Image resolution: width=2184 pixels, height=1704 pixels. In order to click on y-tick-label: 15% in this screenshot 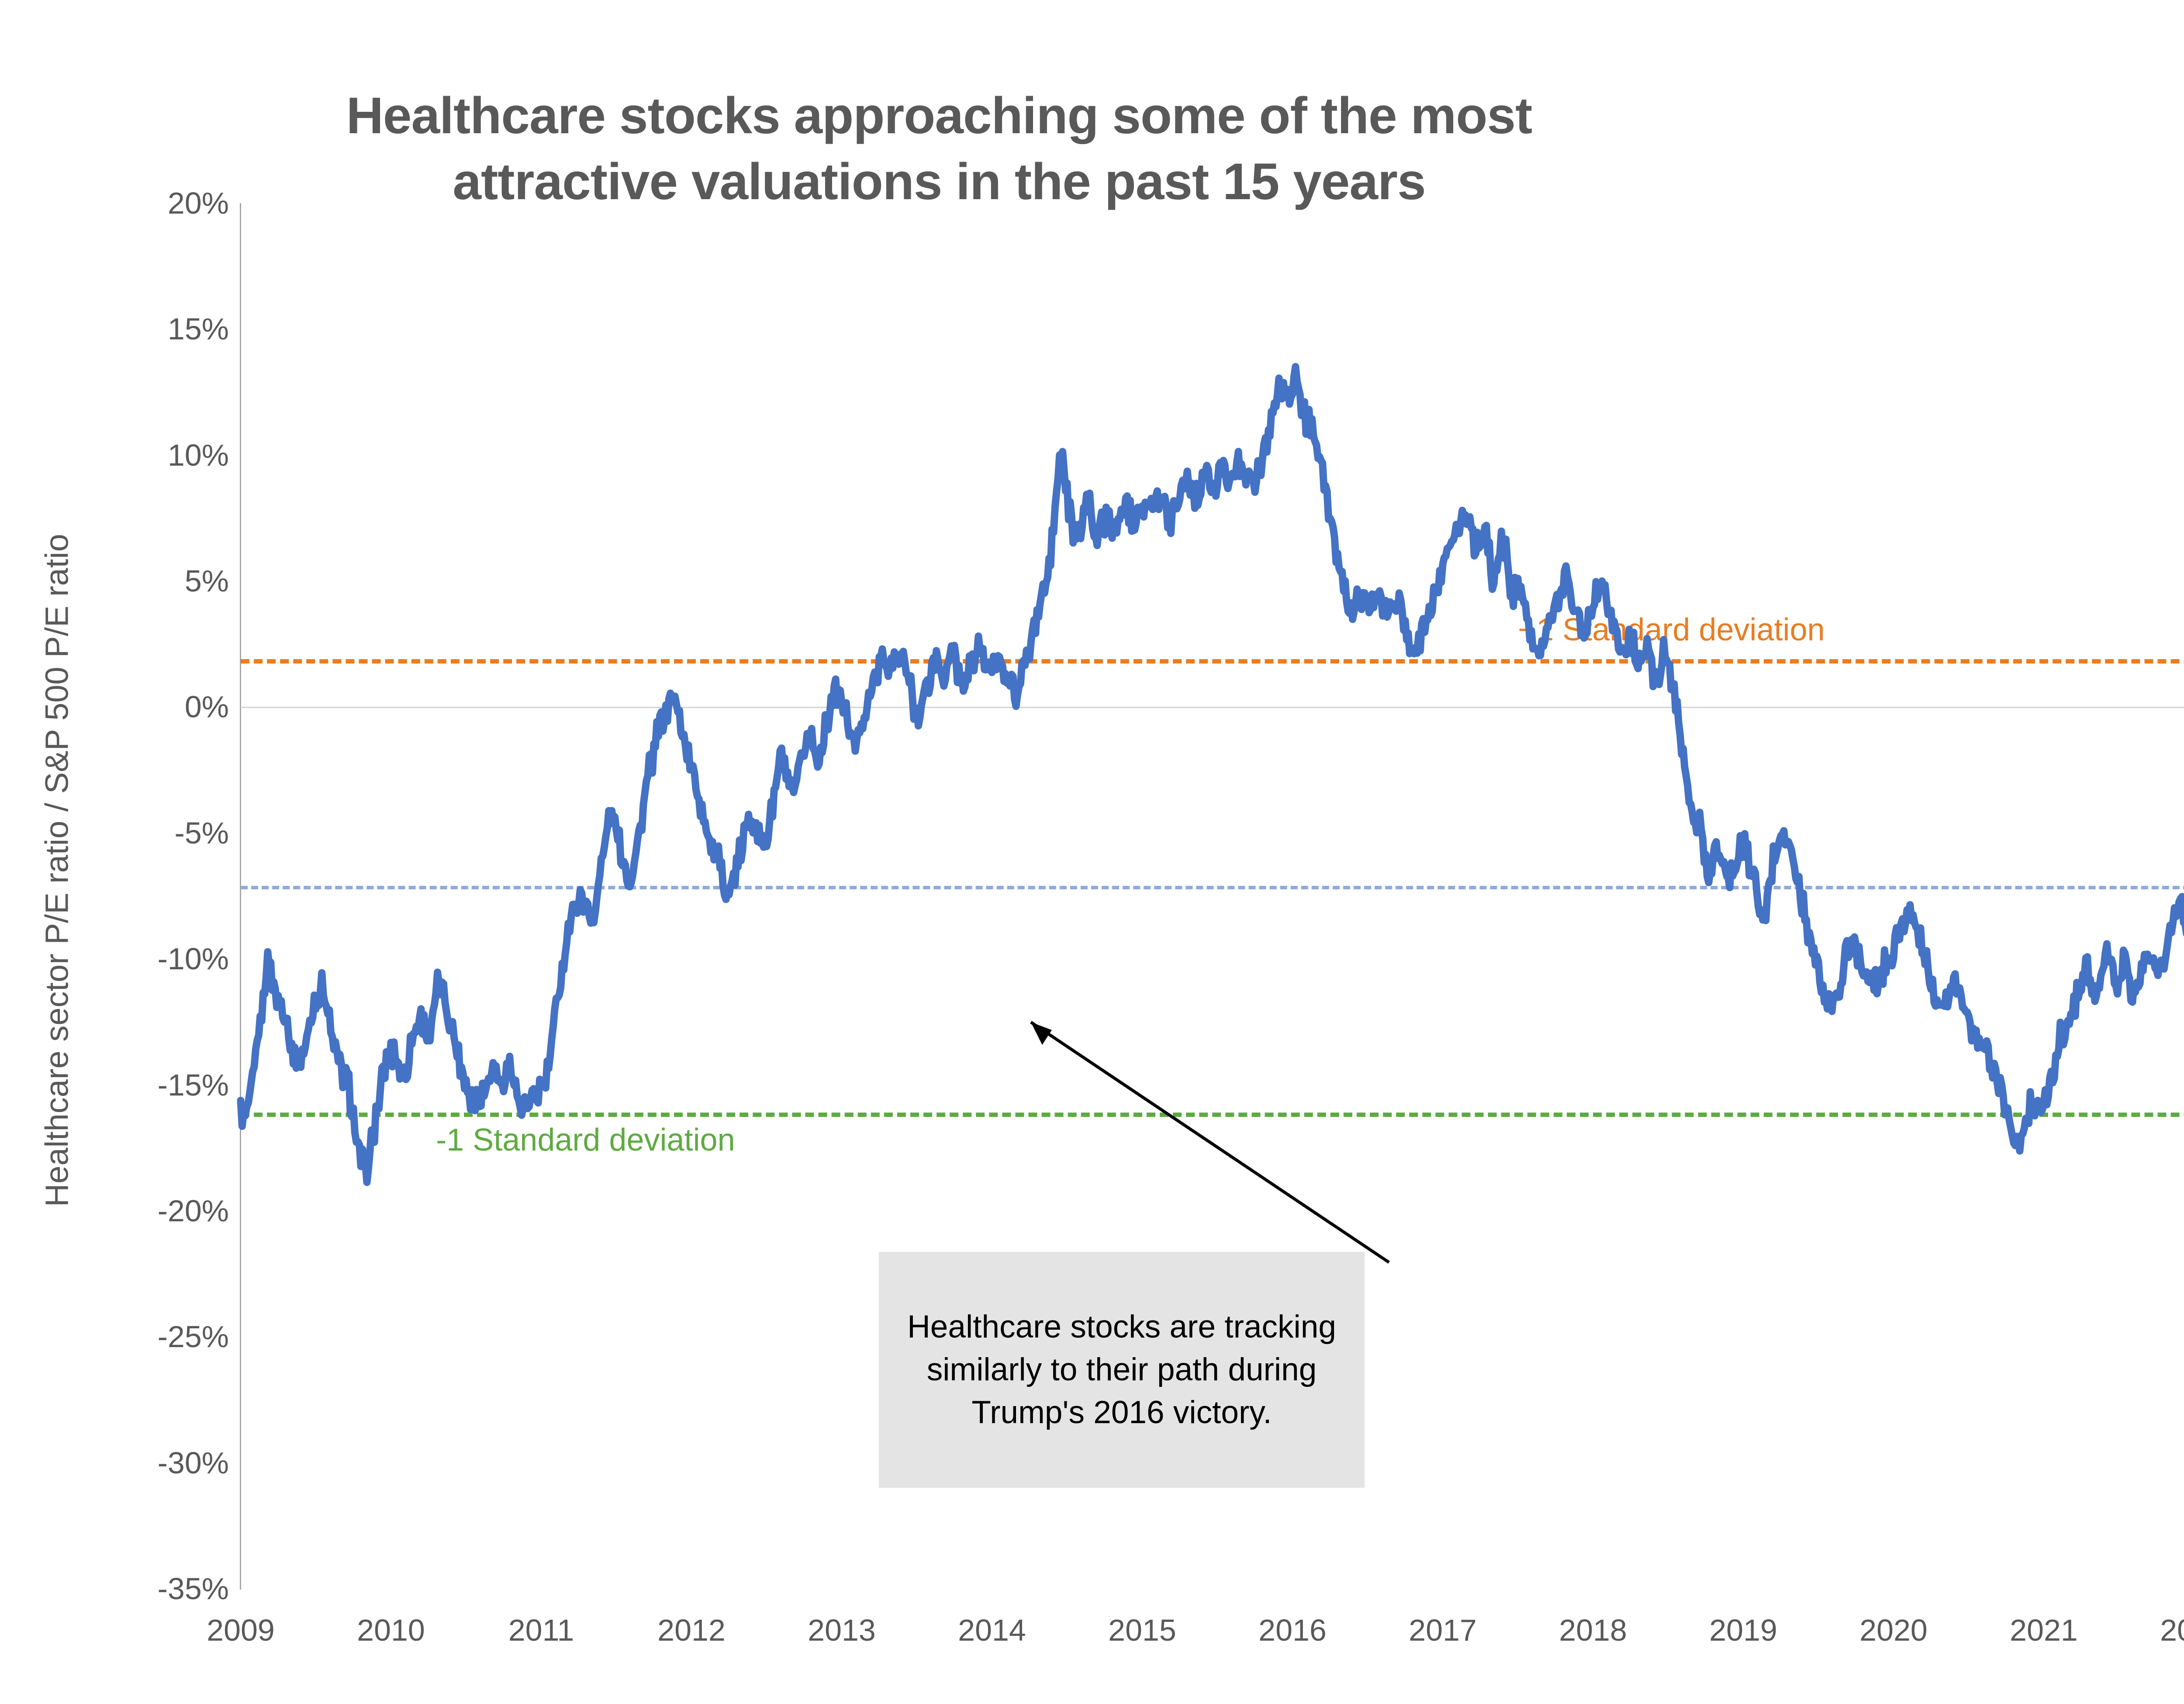, I will do `click(198, 329)`.